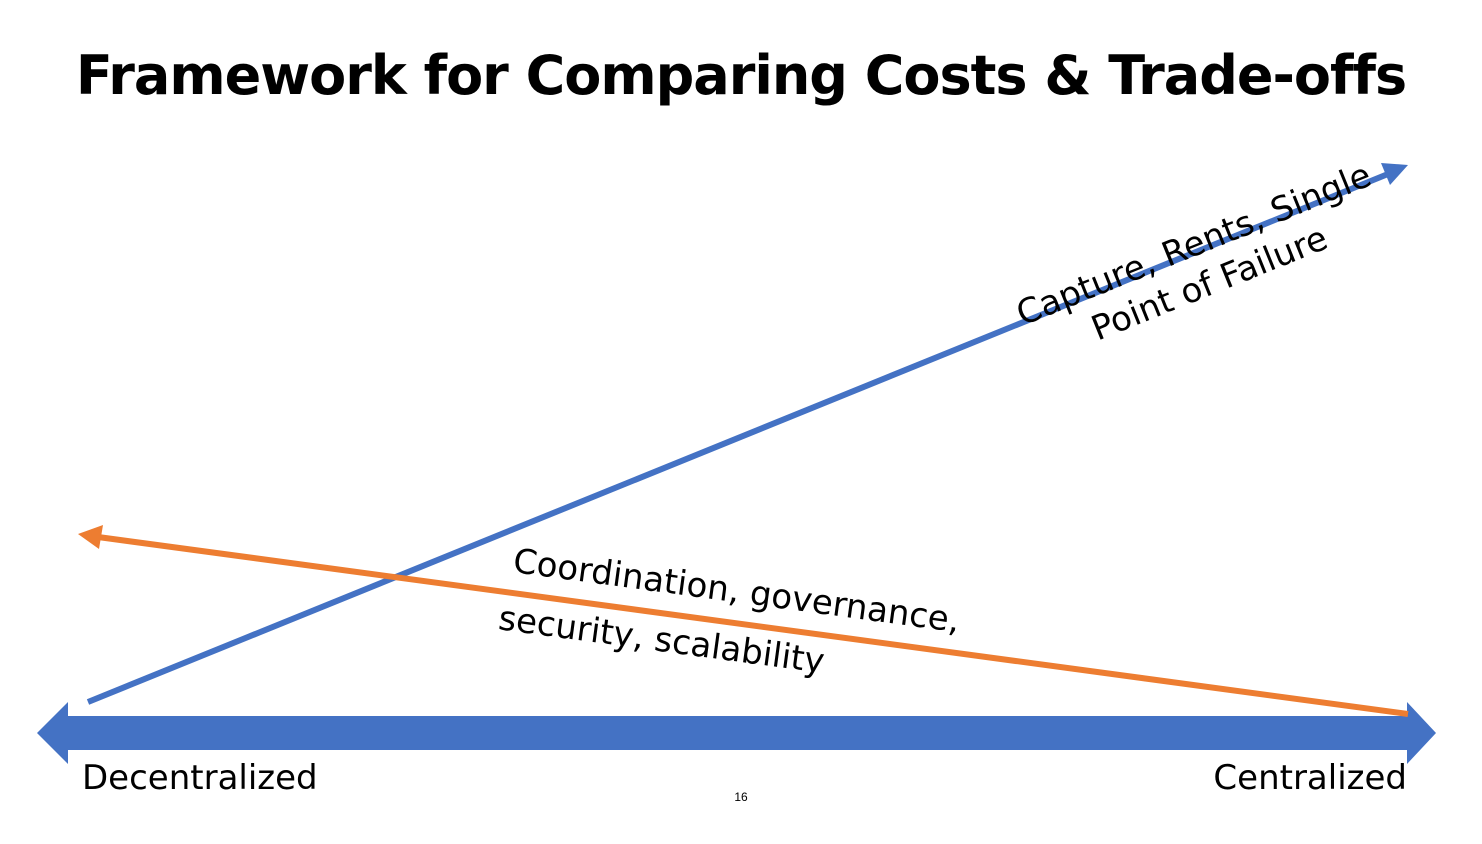 Image resolution: width=1482 pixels, height=844 pixels. Describe the element at coordinates (736, 733) in the screenshot. I see `spectrum-axis-arrow` at that location.